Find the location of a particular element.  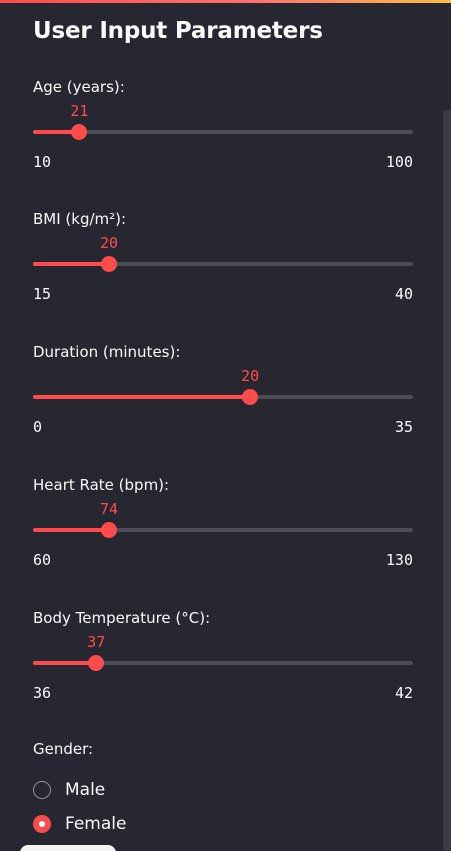

heart-rate-slider-max: 130 is located at coordinates (399, 560).